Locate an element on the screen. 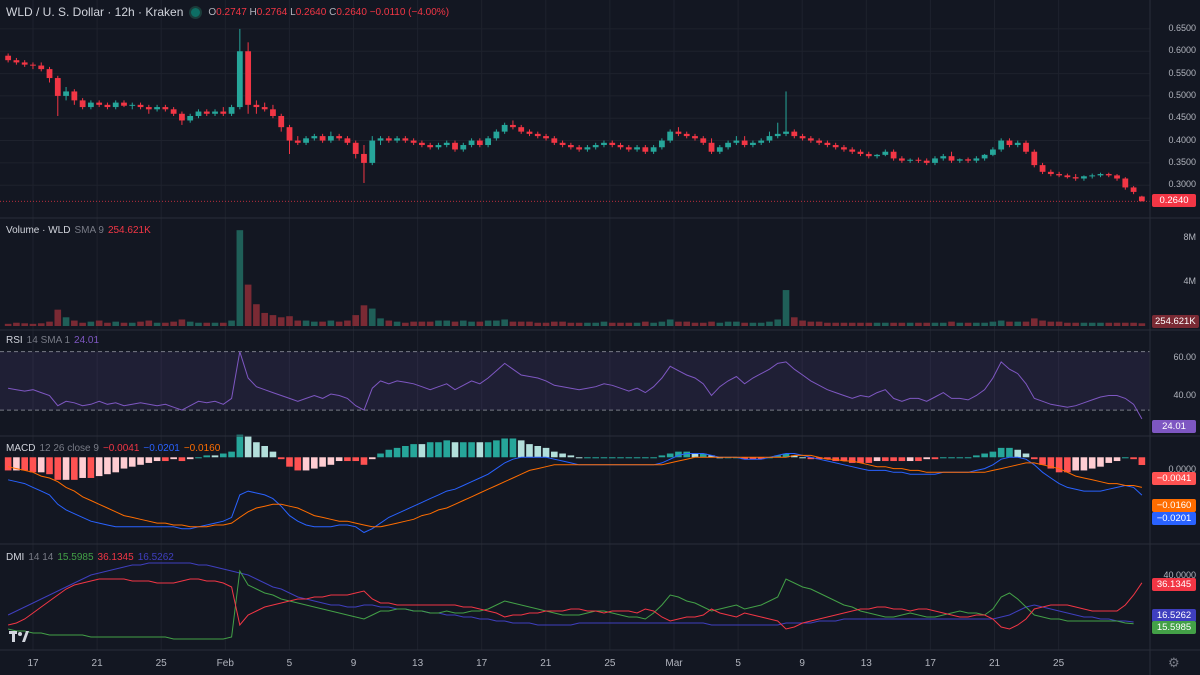  rsi-legend: RSI 14 SMA 1 24.01 is located at coordinates (52, 340).